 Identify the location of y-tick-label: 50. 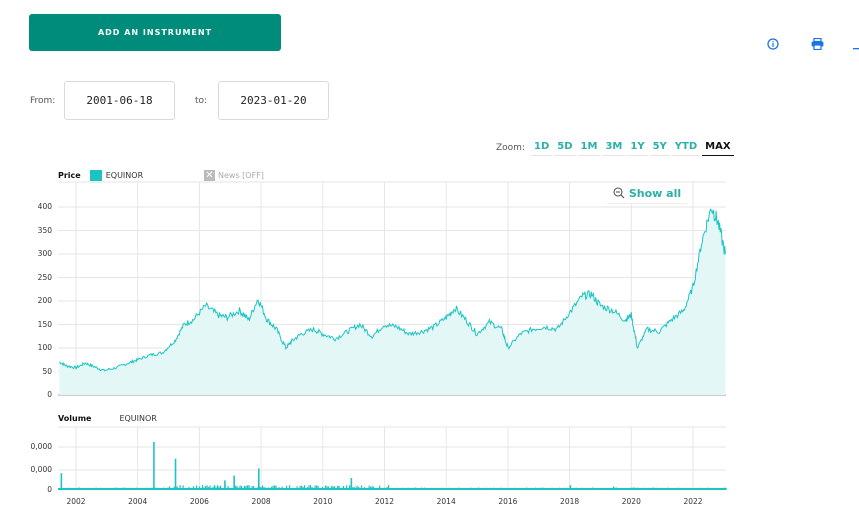
(47, 371).